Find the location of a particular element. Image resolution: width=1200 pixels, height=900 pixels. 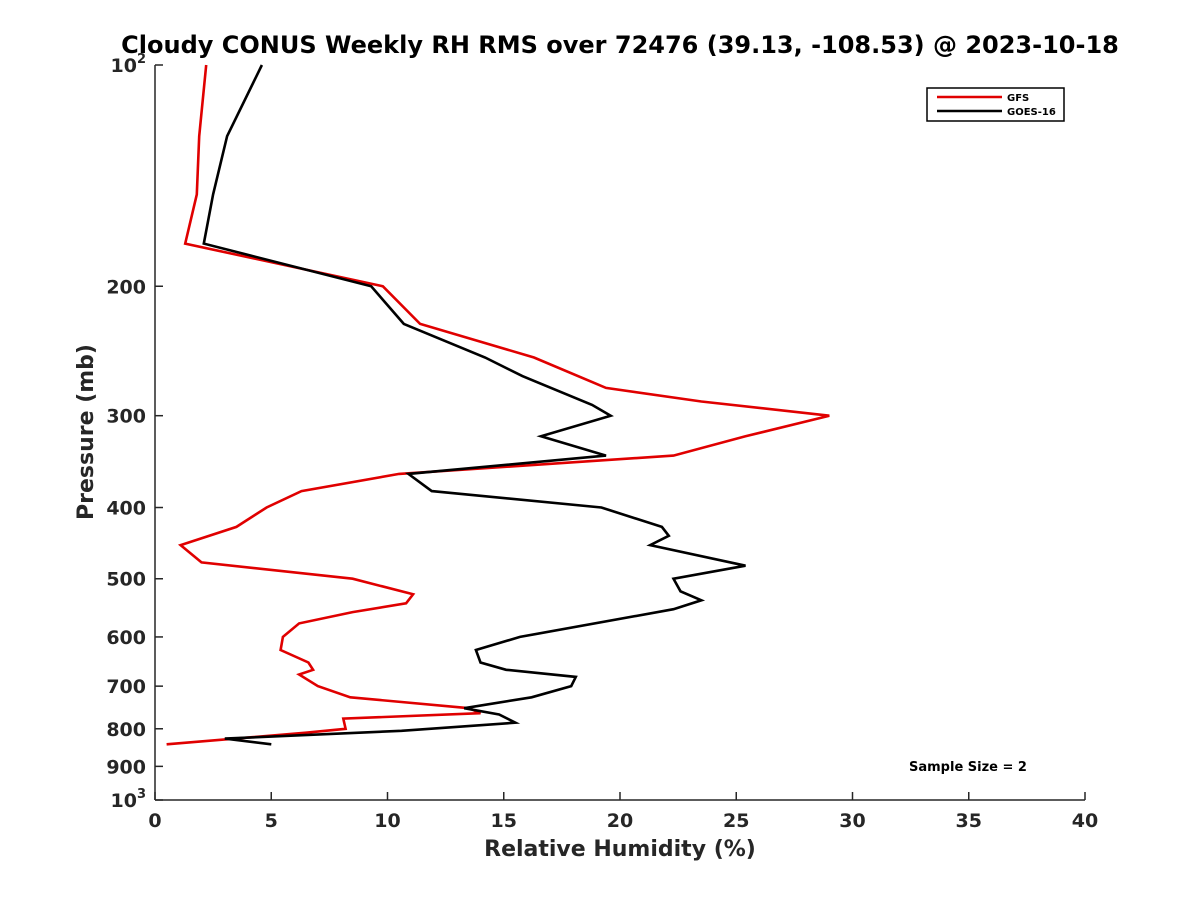

y-tick-label: 200 is located at coordinates (126, 287).